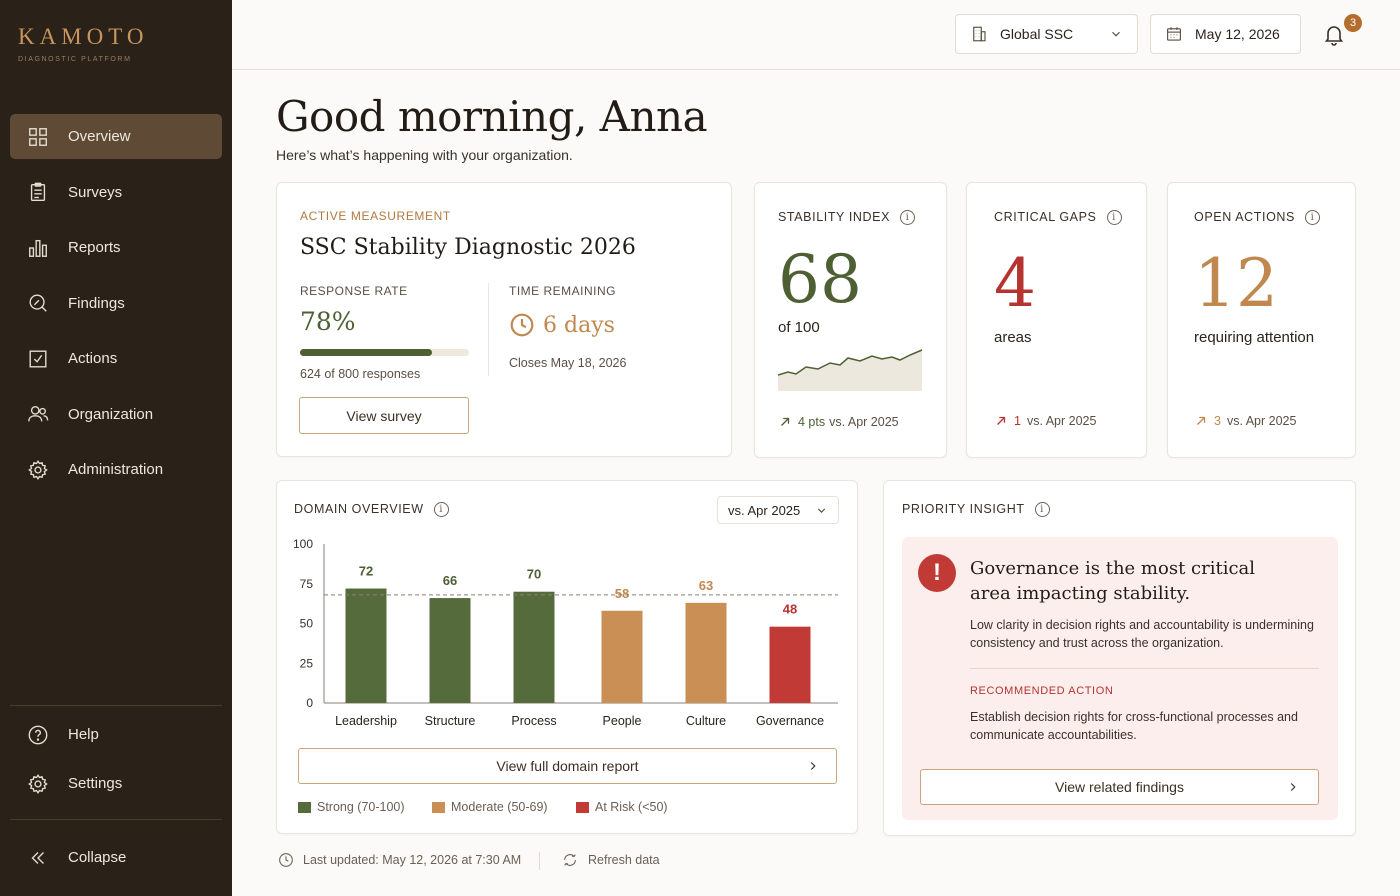 Image resolution: width=1400 pixels, height=896 pixels. I want to click on view-survey-button: View survey, so click(384, 415).